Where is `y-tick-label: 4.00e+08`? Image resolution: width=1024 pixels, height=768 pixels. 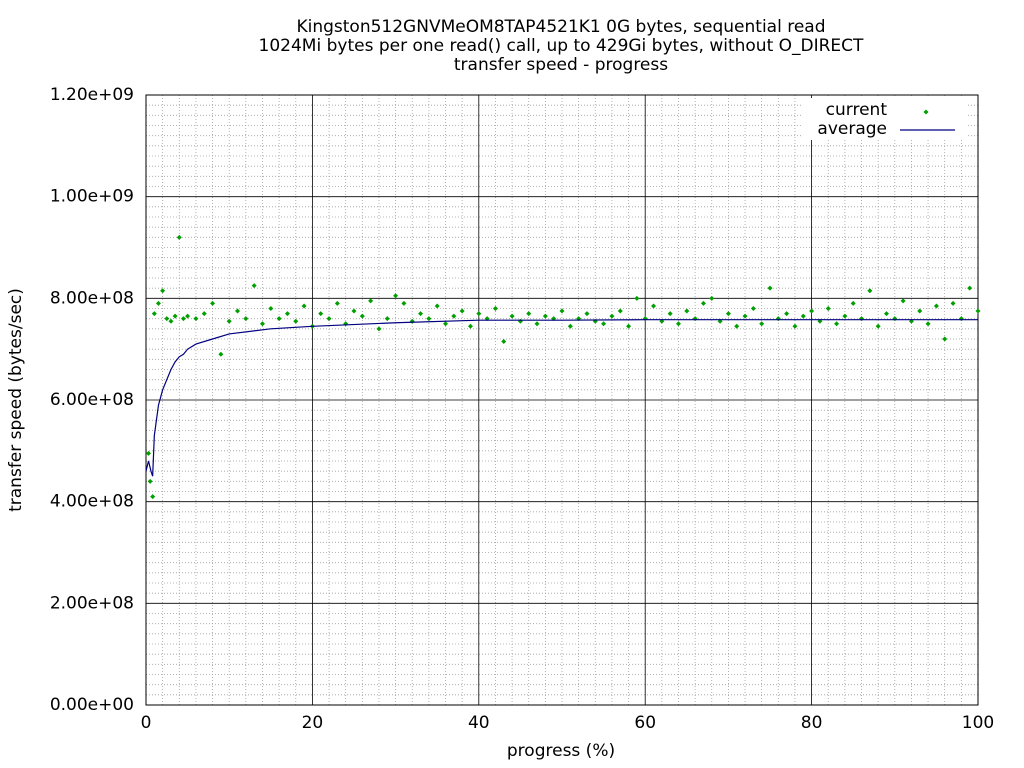 y-tick-label: 4.00e+08 is located at coordinates (92, 502).